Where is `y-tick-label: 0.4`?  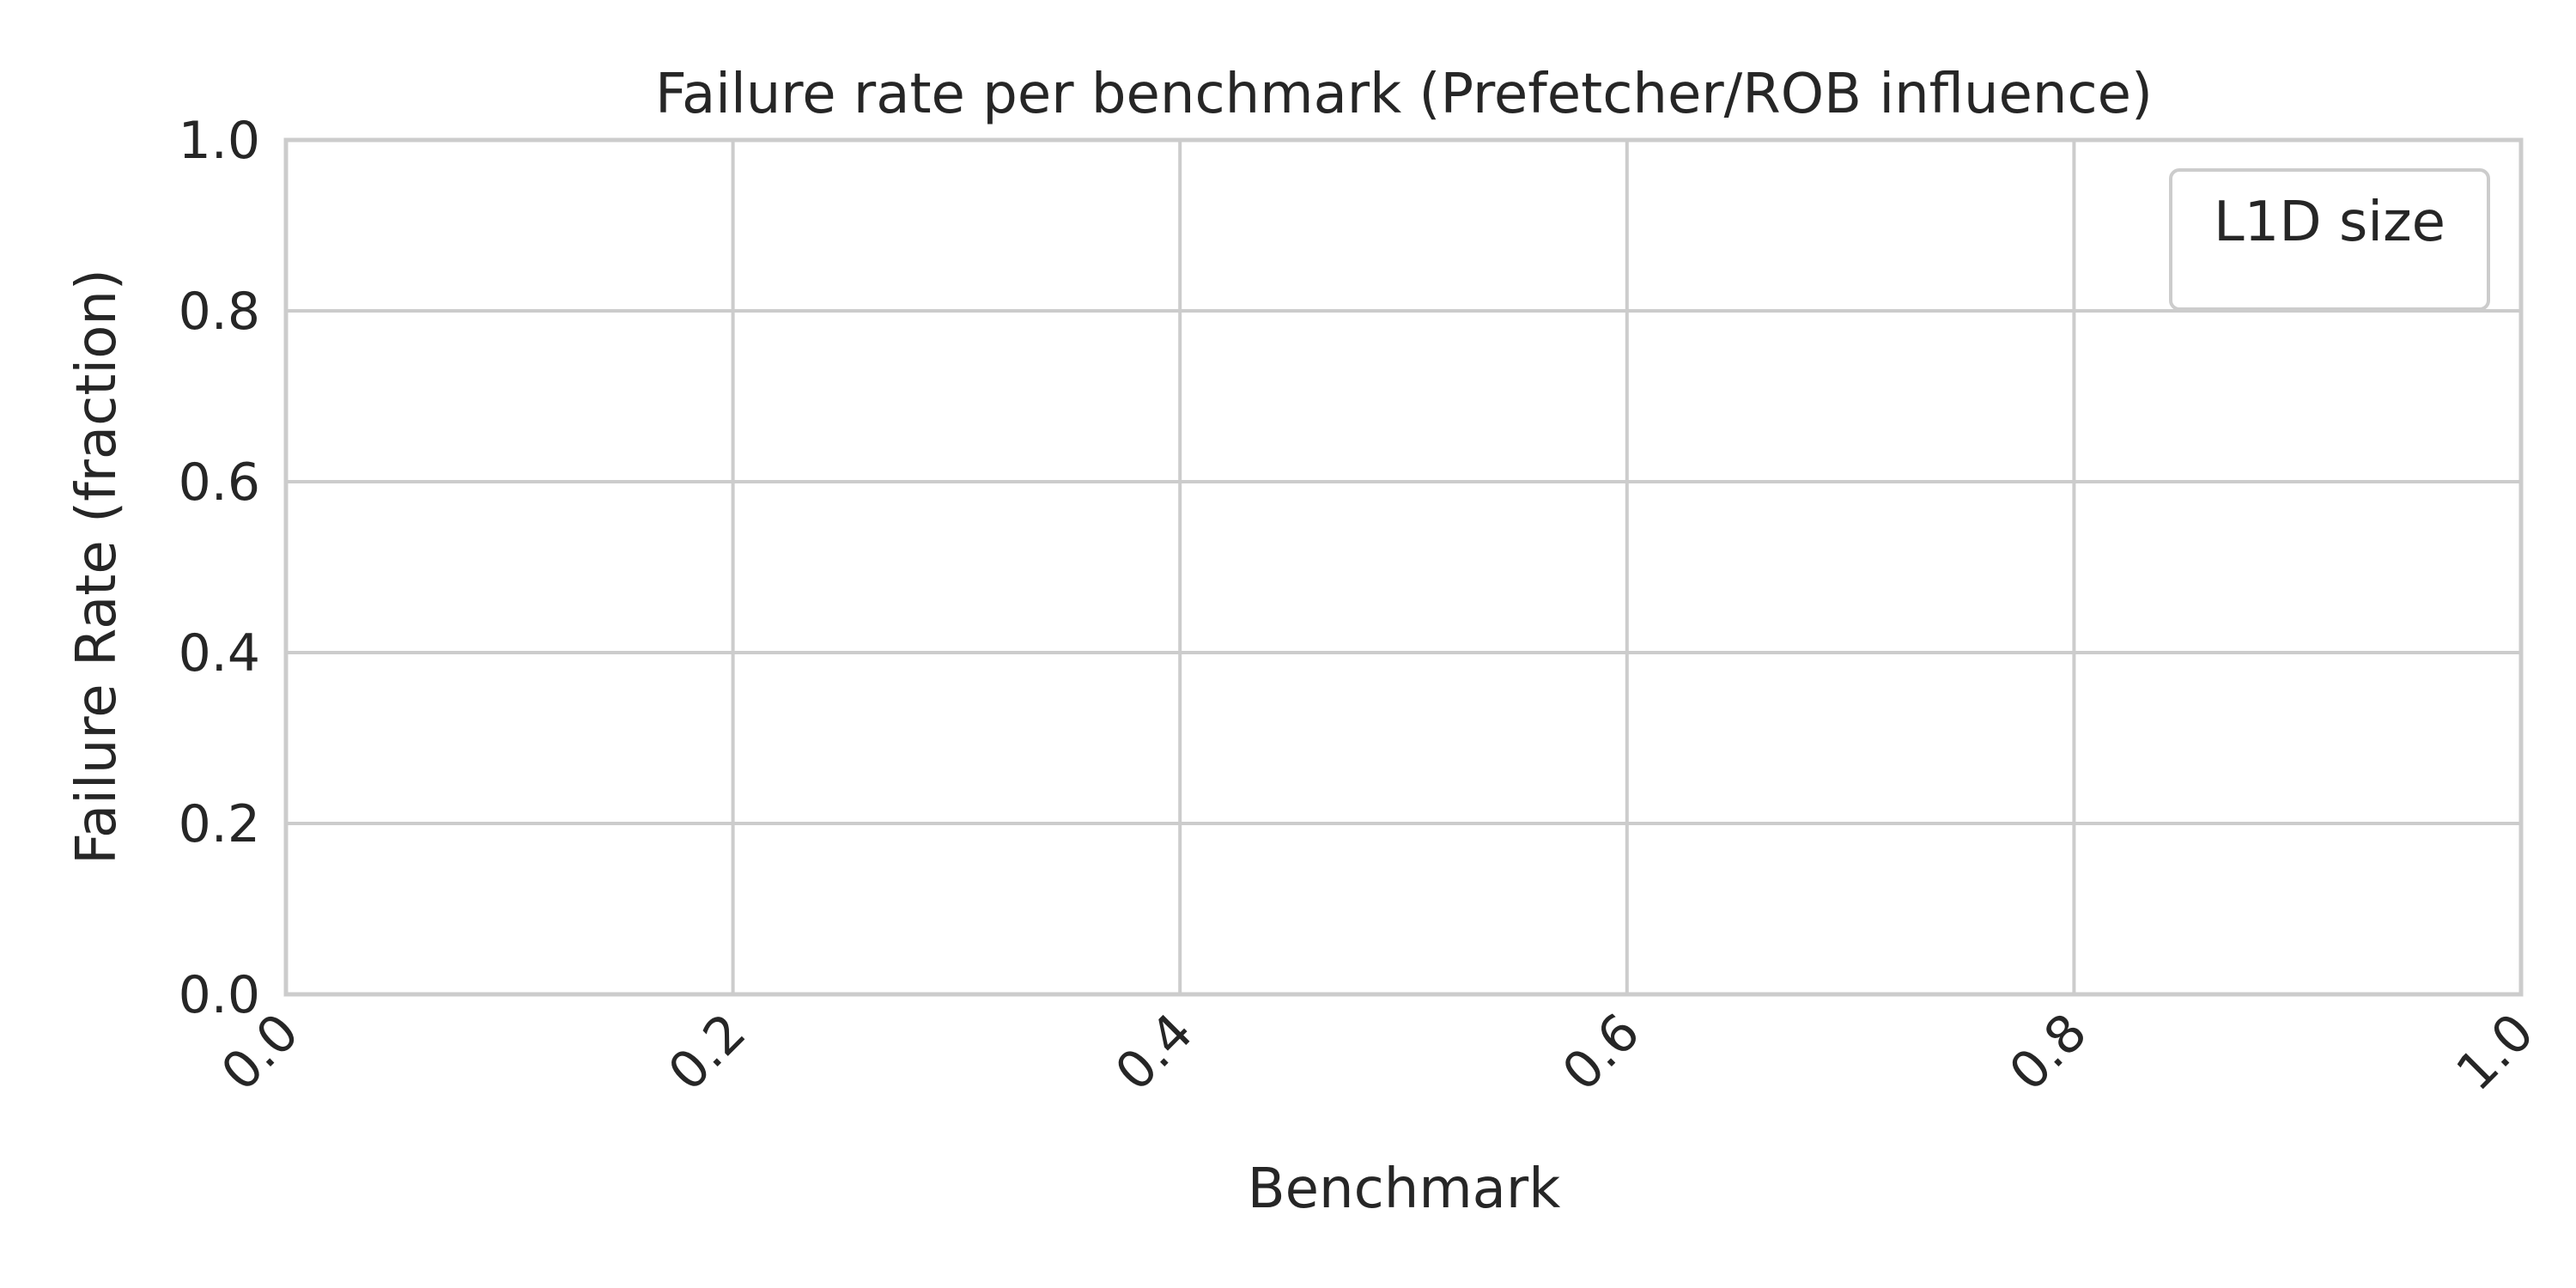
y-tick-label: 0.4 is located at coordinates (219, 653).